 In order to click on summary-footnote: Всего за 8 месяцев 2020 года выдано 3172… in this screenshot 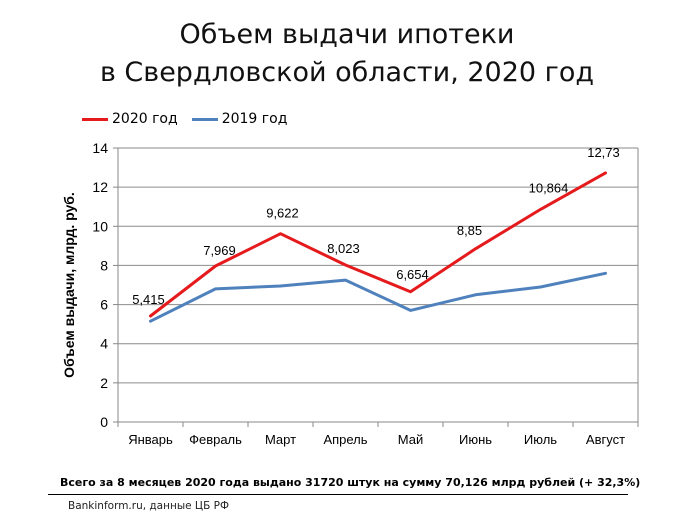, I will do `click(350, 482)`.